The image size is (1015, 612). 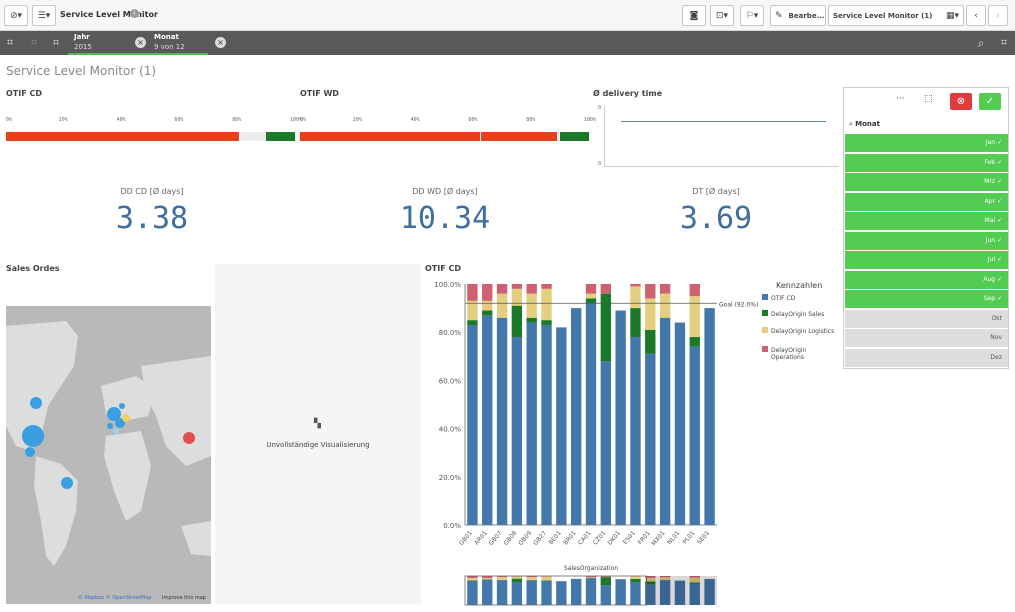 What do you see at coordinates (600, 538) in the screenshot?
I see `x-tick-label: CZ01` at bounding box center [600, 538].